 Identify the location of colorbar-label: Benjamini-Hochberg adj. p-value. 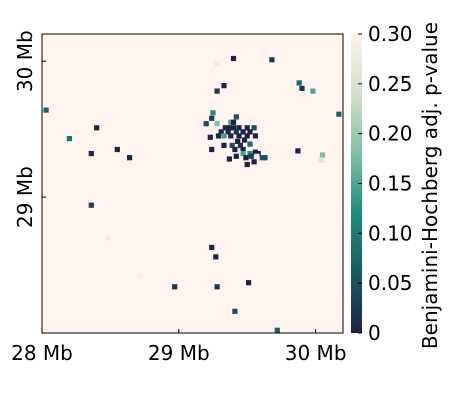
(430, 185).